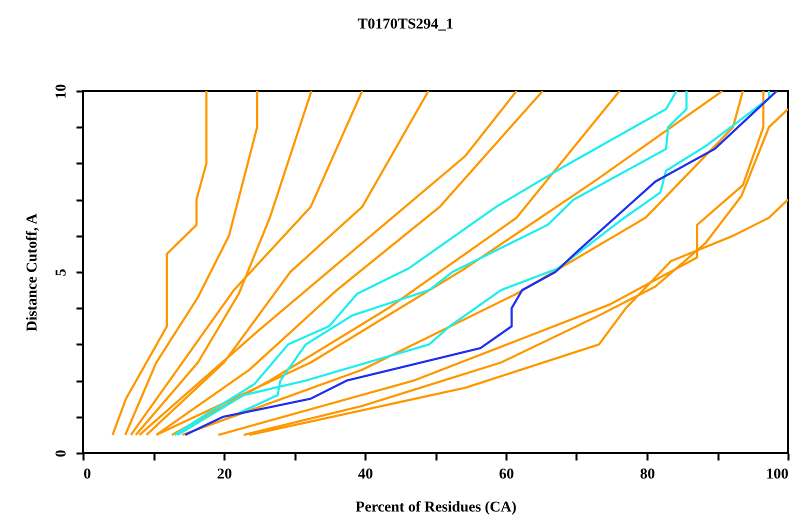  I want to click on y-tick-label: 5, so click(62, 272).